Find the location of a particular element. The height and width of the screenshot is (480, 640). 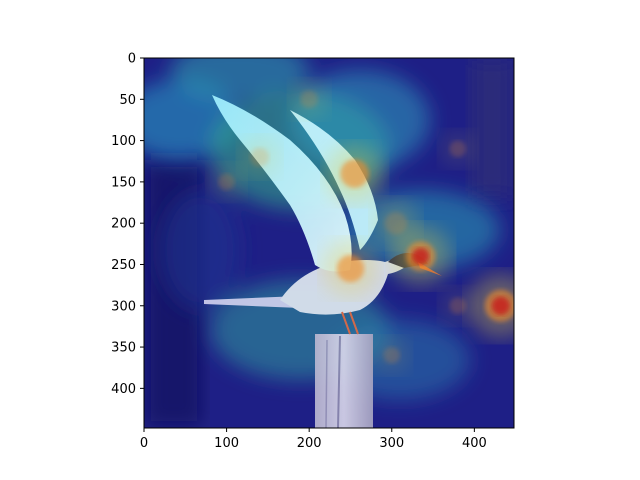

y-axis: 0 50 100 150 200 250 300 350 400 is located at coordinates (127, 224).